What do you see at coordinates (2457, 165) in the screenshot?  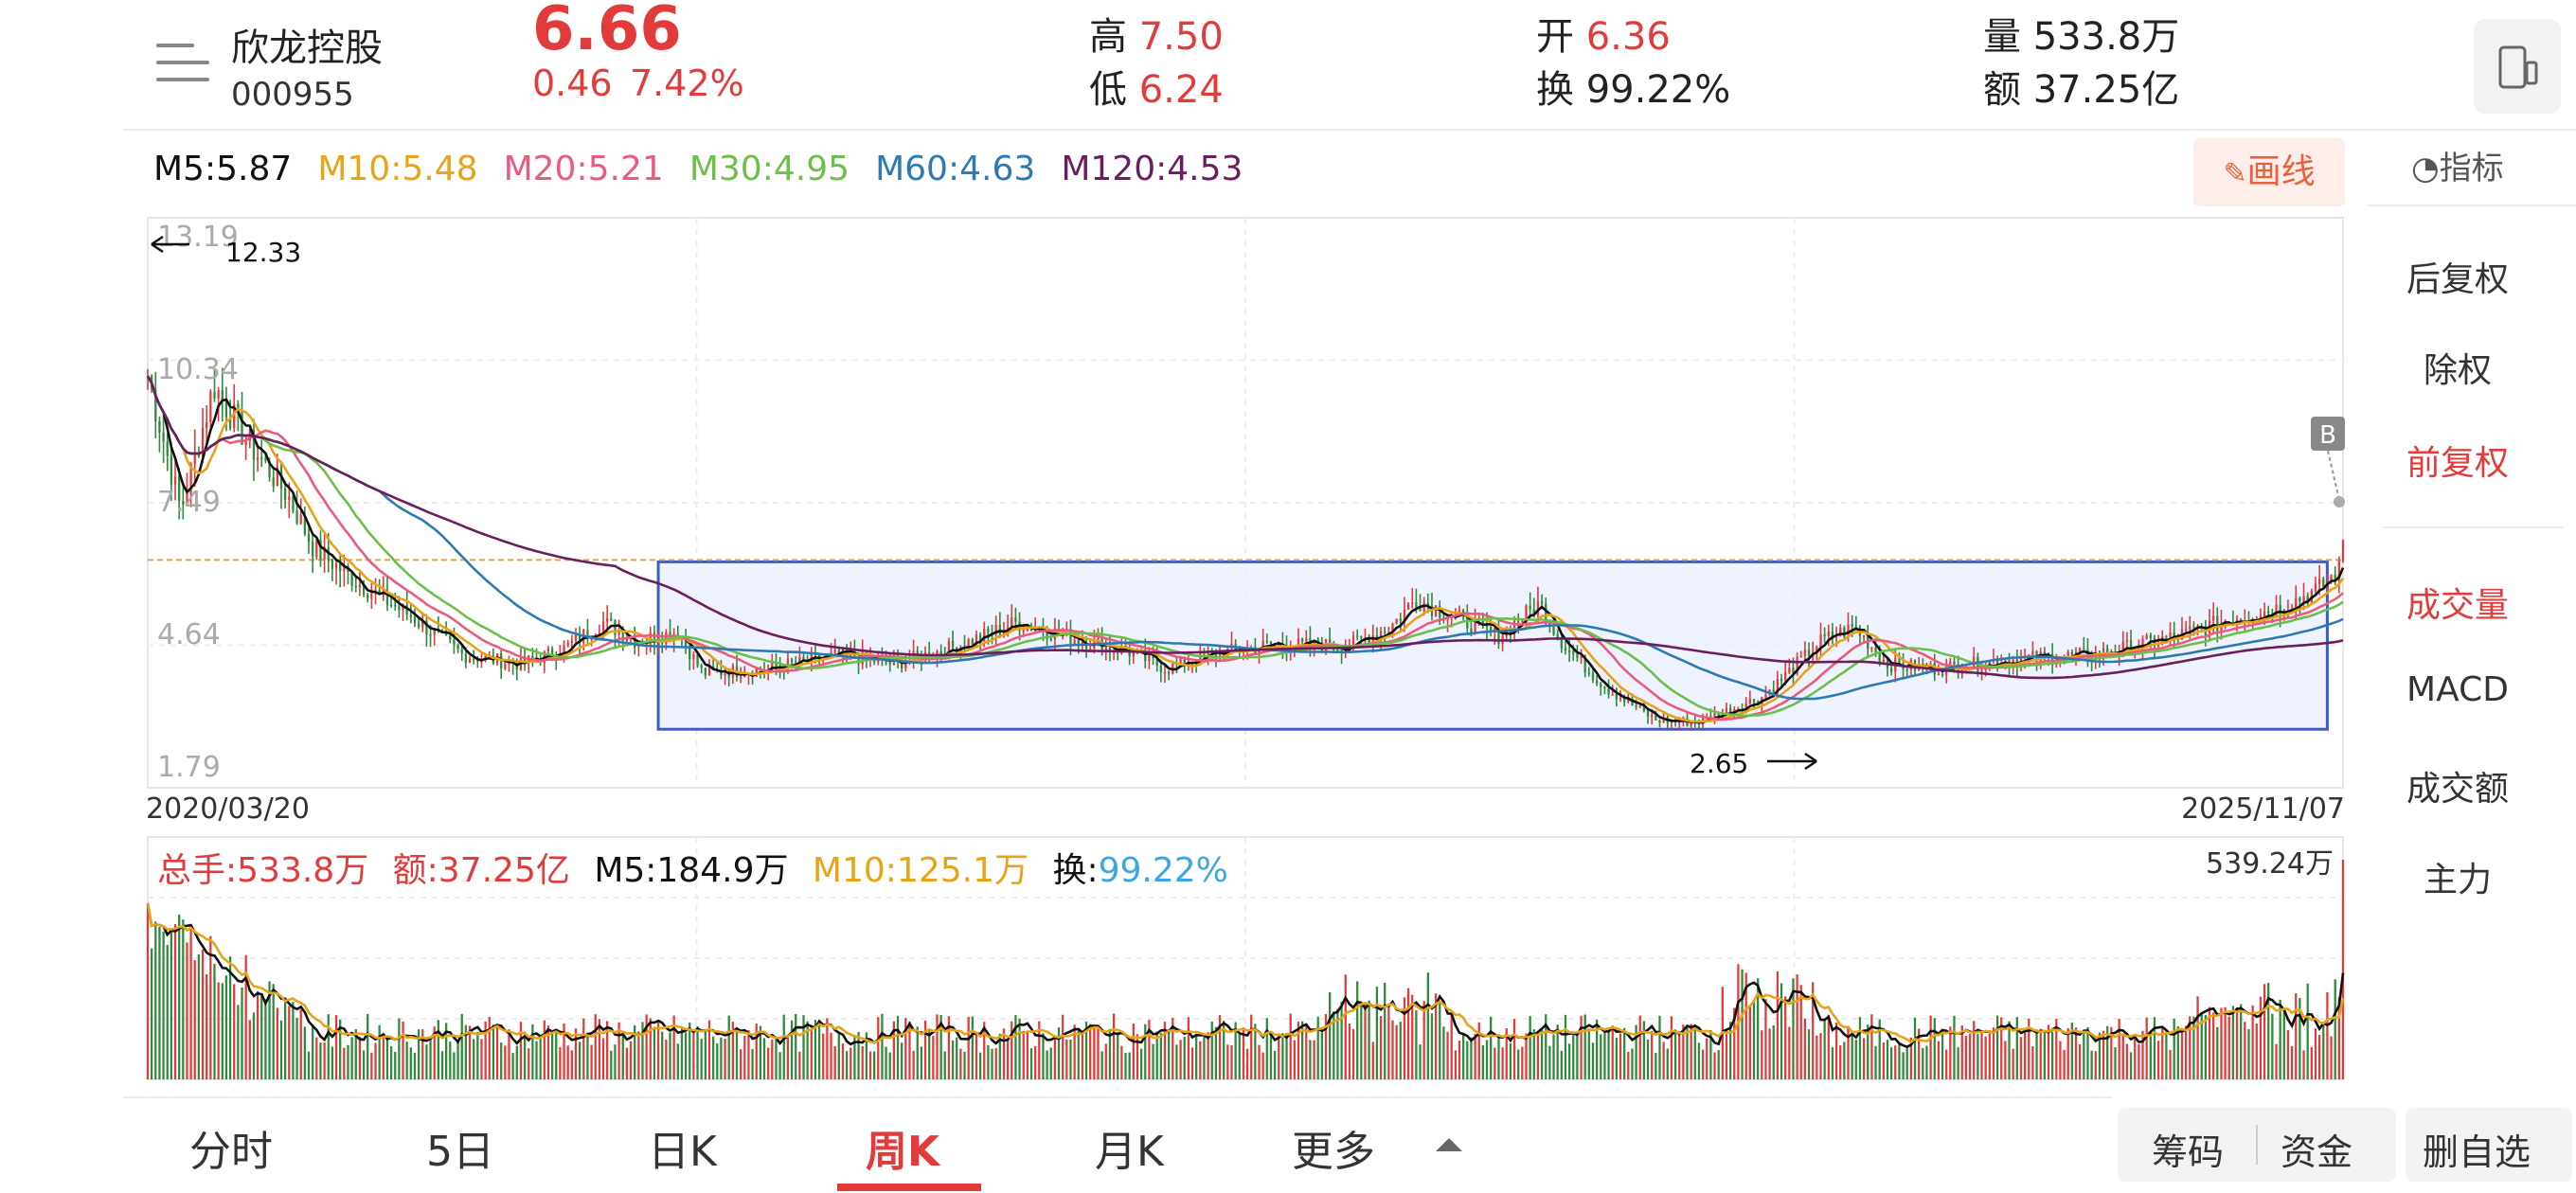 I see `indicator-button: ◔指标` at bounding box center [2457, 165].